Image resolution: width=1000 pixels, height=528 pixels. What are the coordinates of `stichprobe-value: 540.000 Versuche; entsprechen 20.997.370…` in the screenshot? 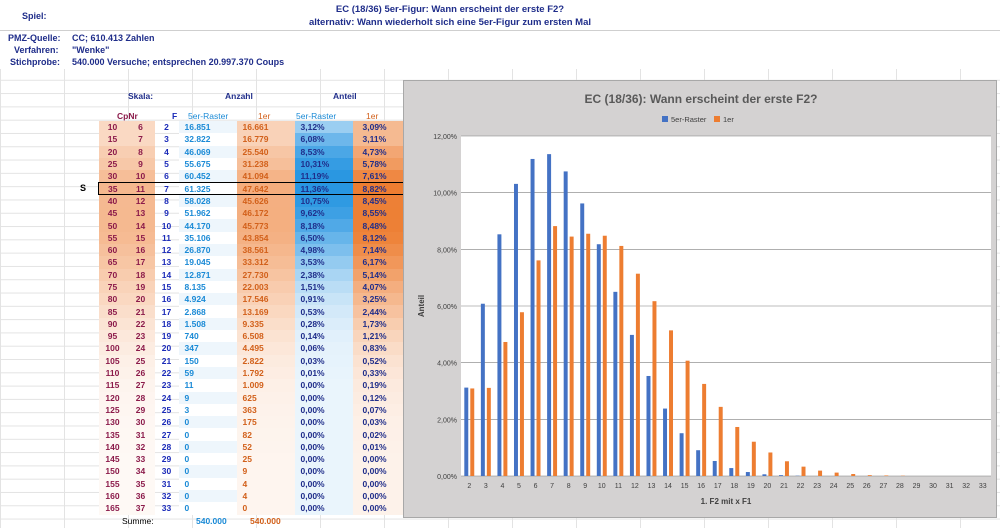 It's located at (178, 62).